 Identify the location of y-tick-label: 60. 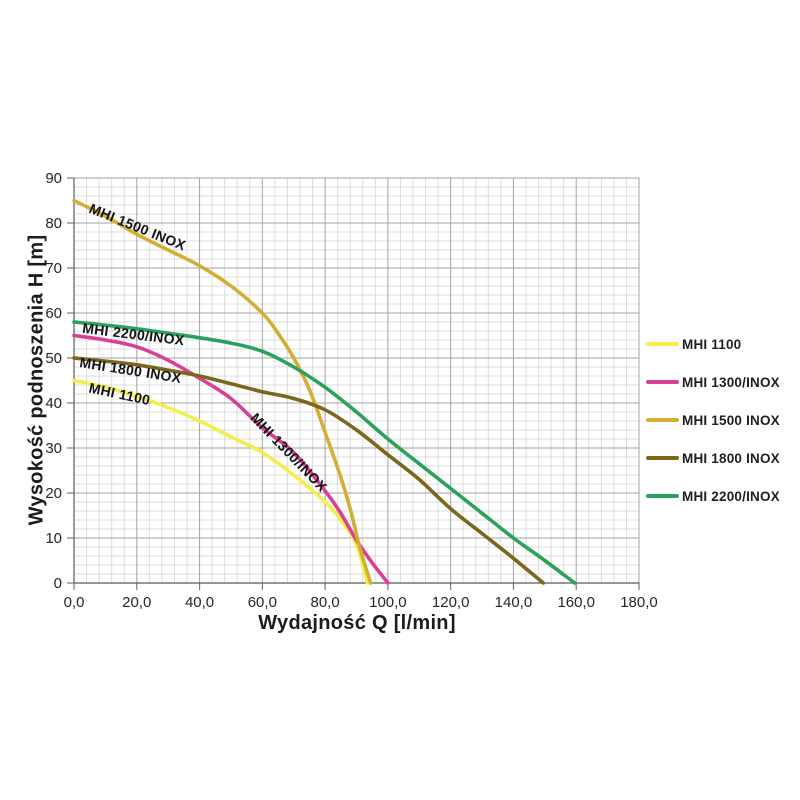
(53, 313).